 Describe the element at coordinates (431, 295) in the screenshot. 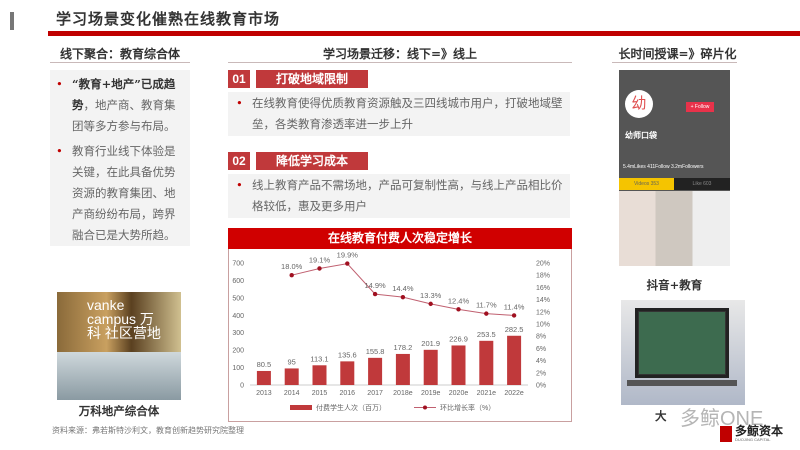

I see `line-label: 13.3%` at that location.